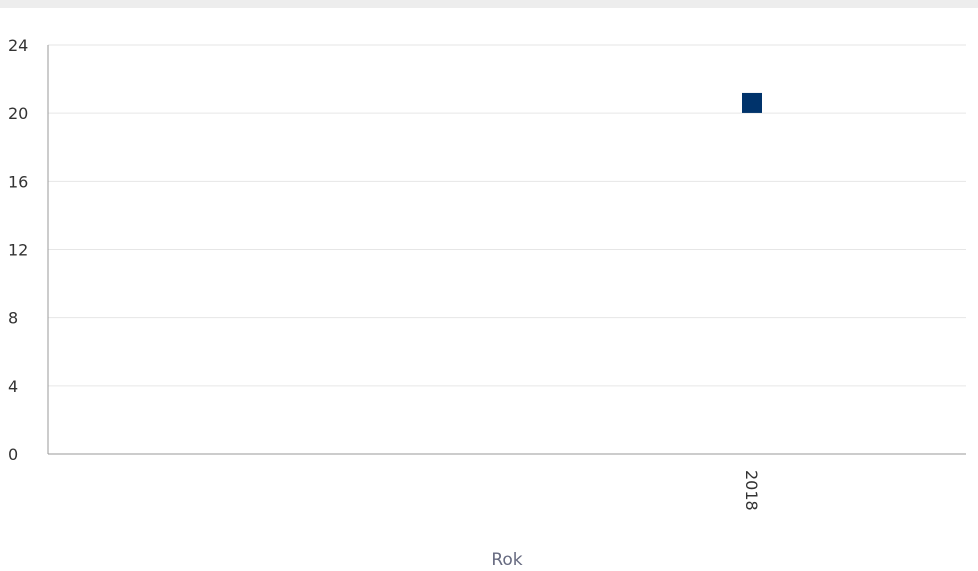 This screenshot has height=571, width=978. I want to click on y-tick-label: 0, so click(13, 454).